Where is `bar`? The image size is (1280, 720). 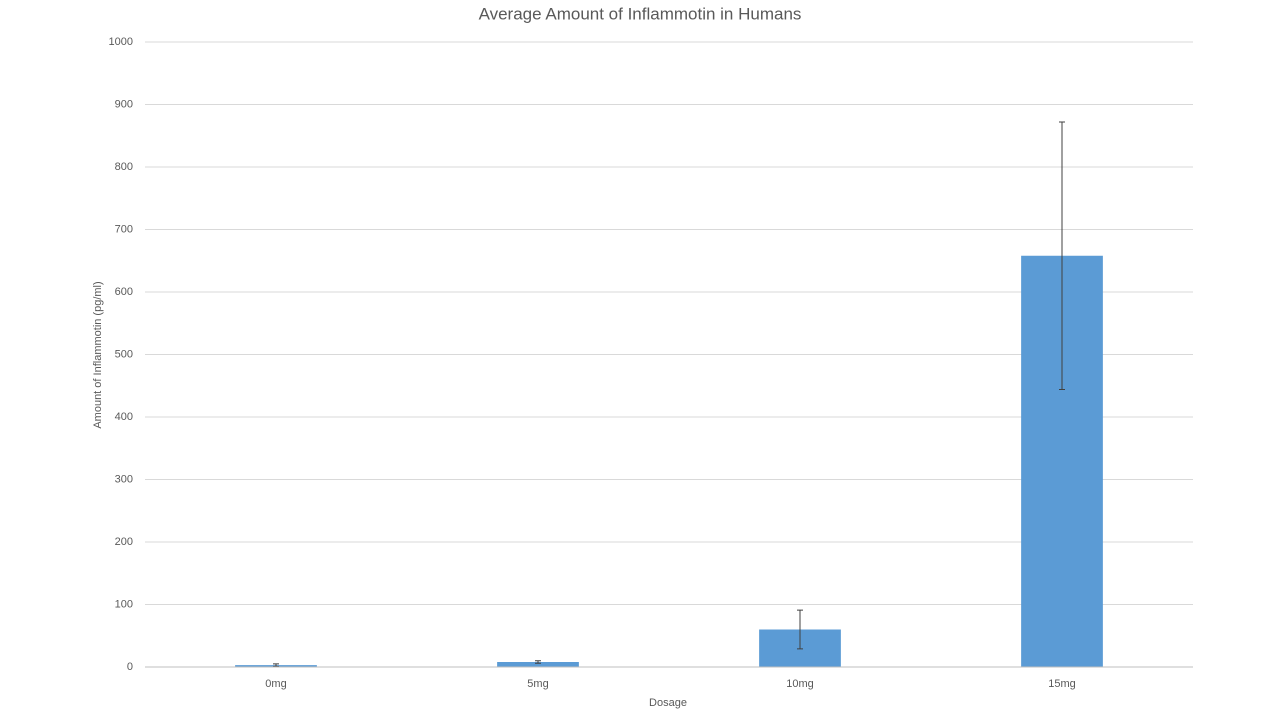
bar is located at coordinates (538, 664).